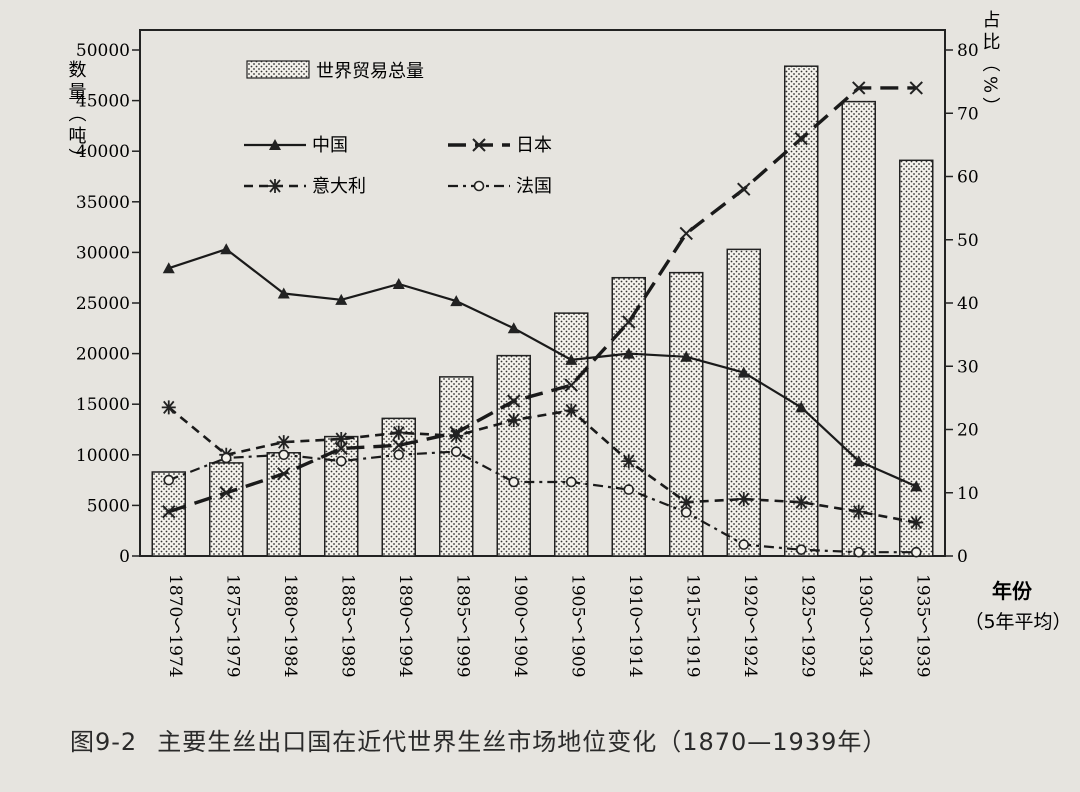 The width and height of the screenshot is (1080, 792). I want to click on legend-label-日本: 日本, so click(534, 145).